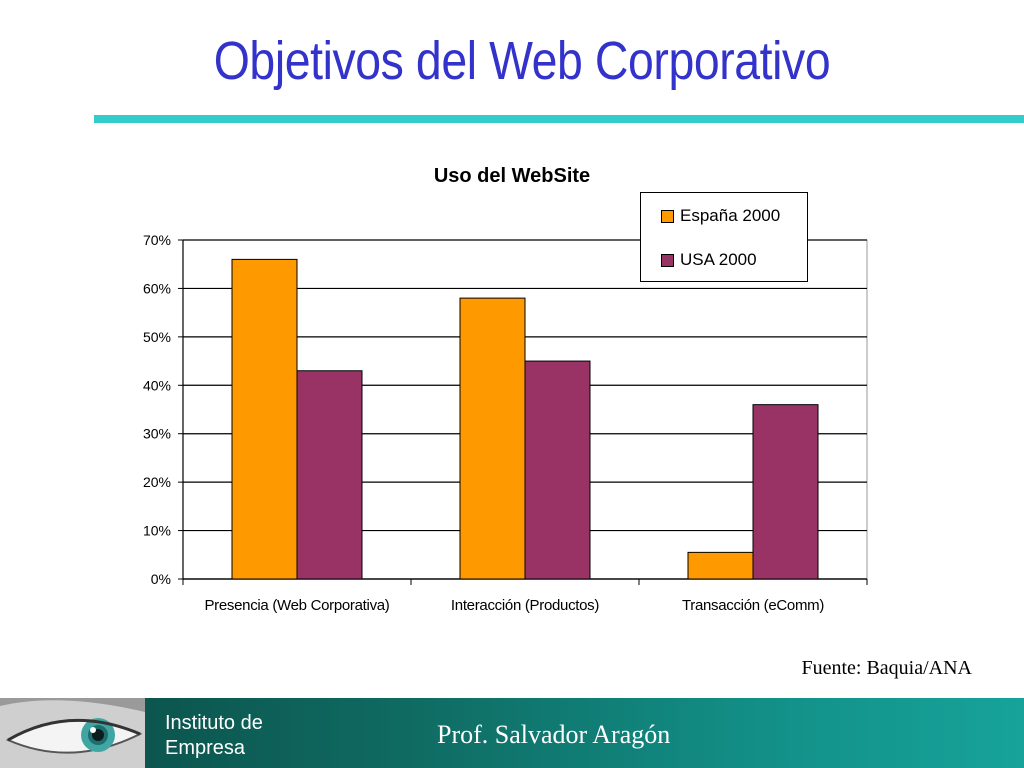  I want to click on y-tick-label: 20%, so click(157, 482).